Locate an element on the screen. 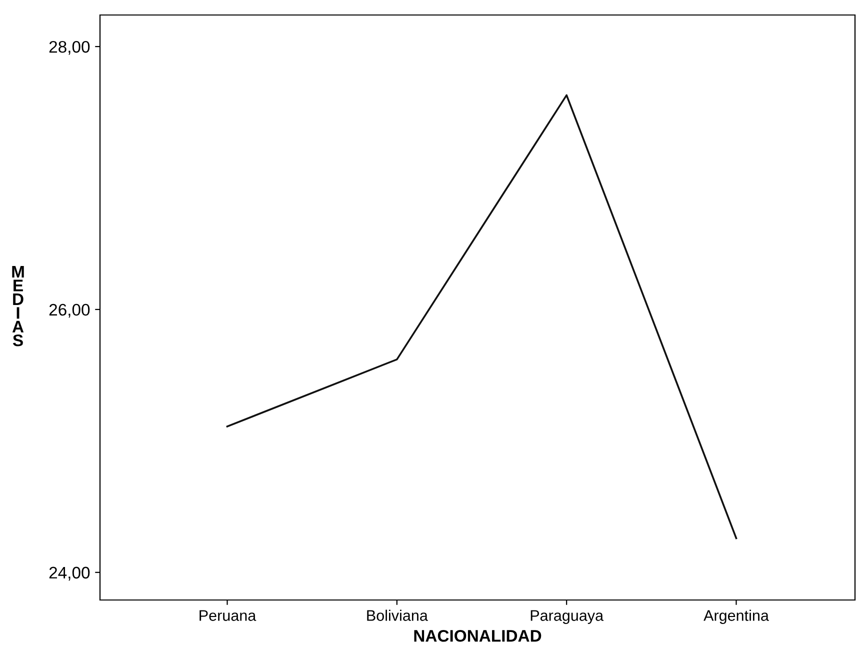 The width and height of the screenshot is (860, 670). x-tick-label: Paraguaya is located at coordinates (567, 617).